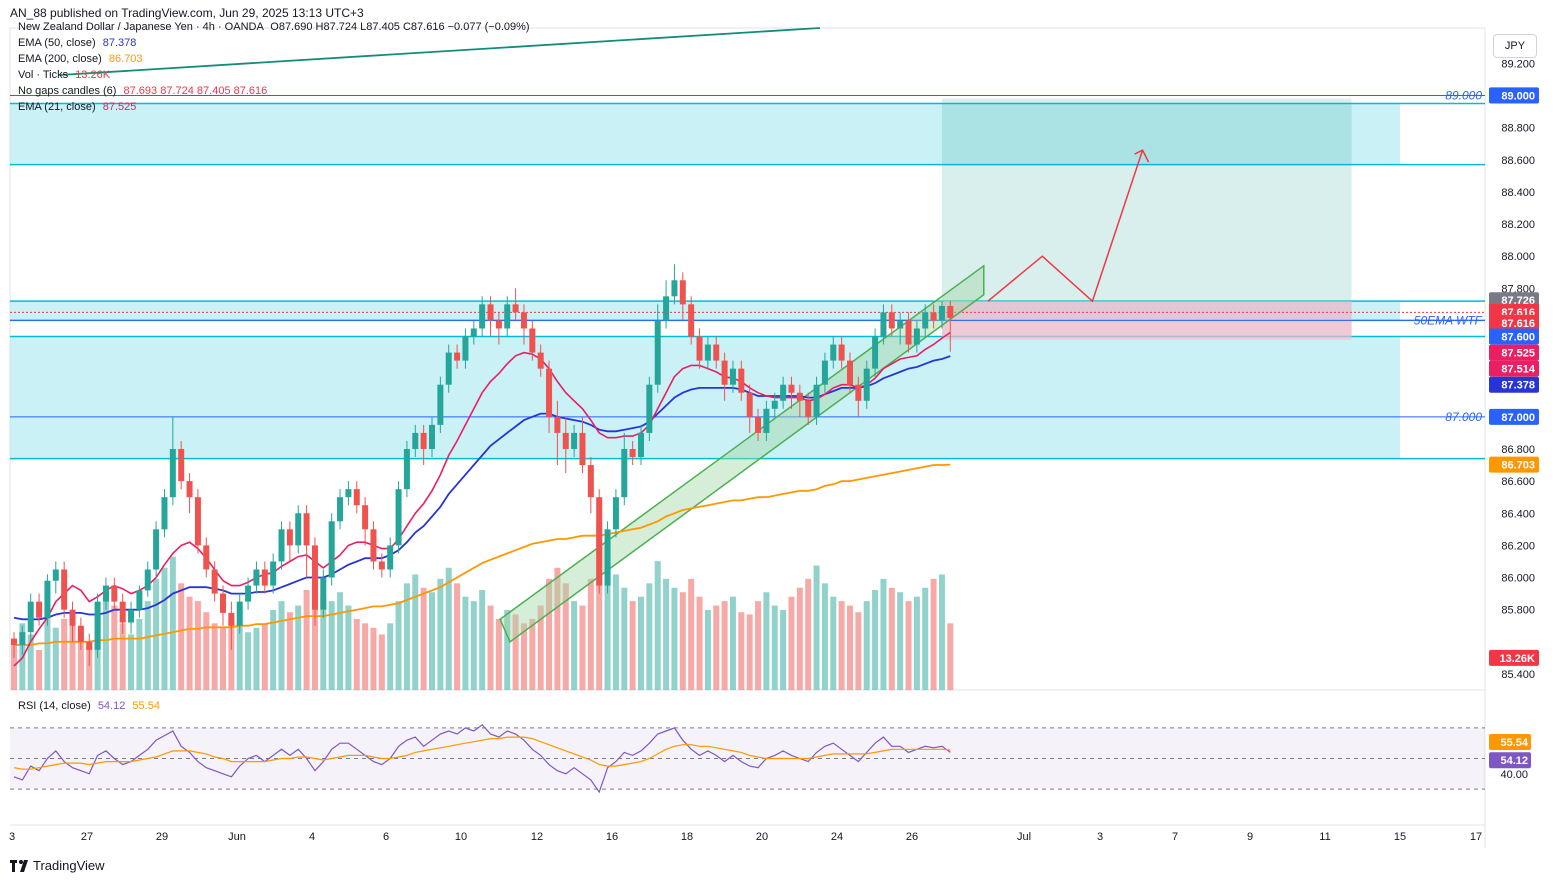 This screenshot has height=884, width=1558. What do you see at coordinates (1518, 611) in the screenshot?
I see `price-tick-label: 85.800` at bounding box center [1518, 611].